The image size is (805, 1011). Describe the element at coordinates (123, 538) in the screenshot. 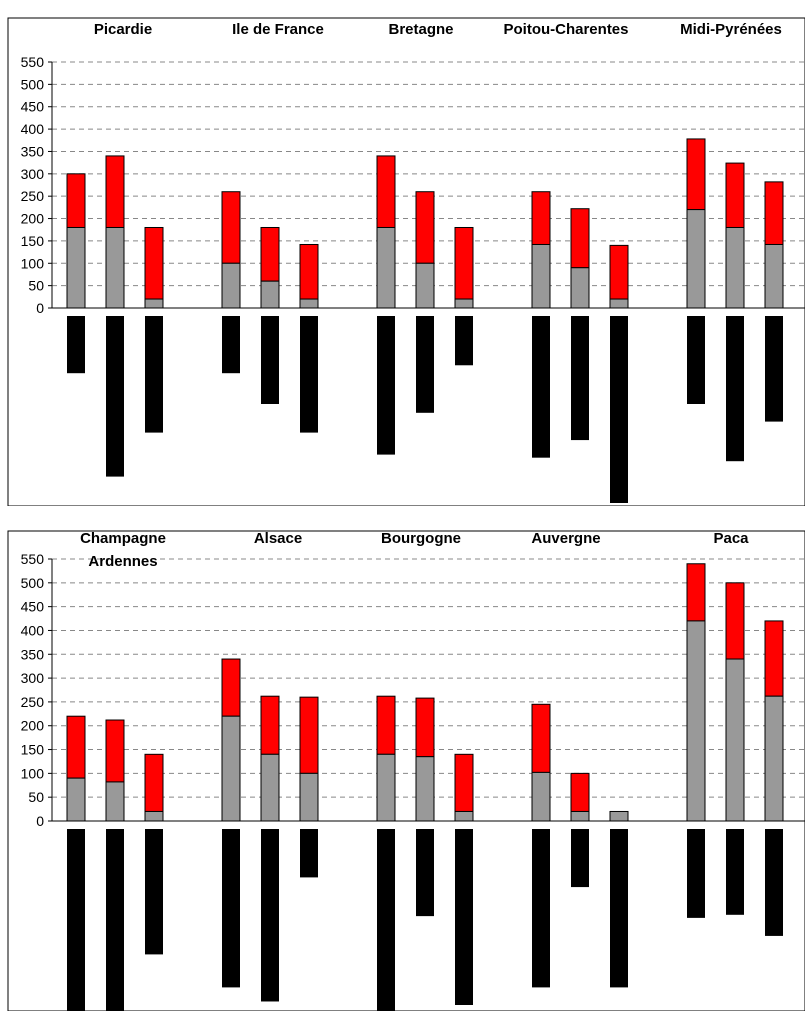

I see `region-label: Champagne` at that location.